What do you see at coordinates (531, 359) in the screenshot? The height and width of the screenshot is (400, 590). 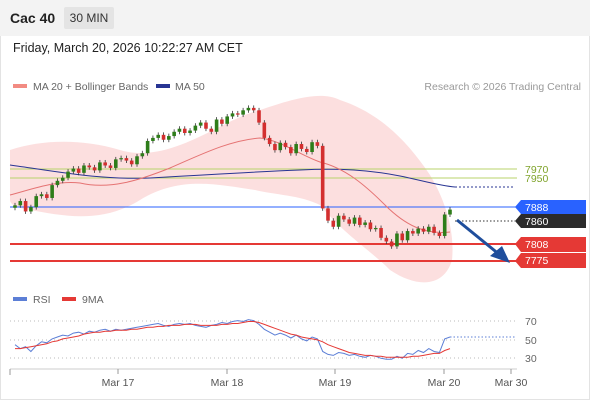 I see `rsi-tick-30: 30` at bounding box center [531, 359].